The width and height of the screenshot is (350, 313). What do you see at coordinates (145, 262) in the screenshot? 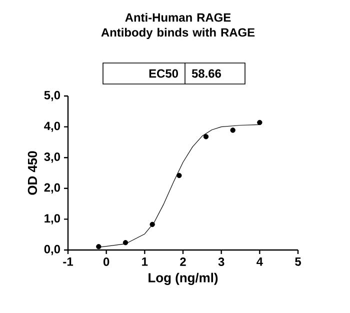
I see `x-tick-label: 1` at bounding box center [145, 262].